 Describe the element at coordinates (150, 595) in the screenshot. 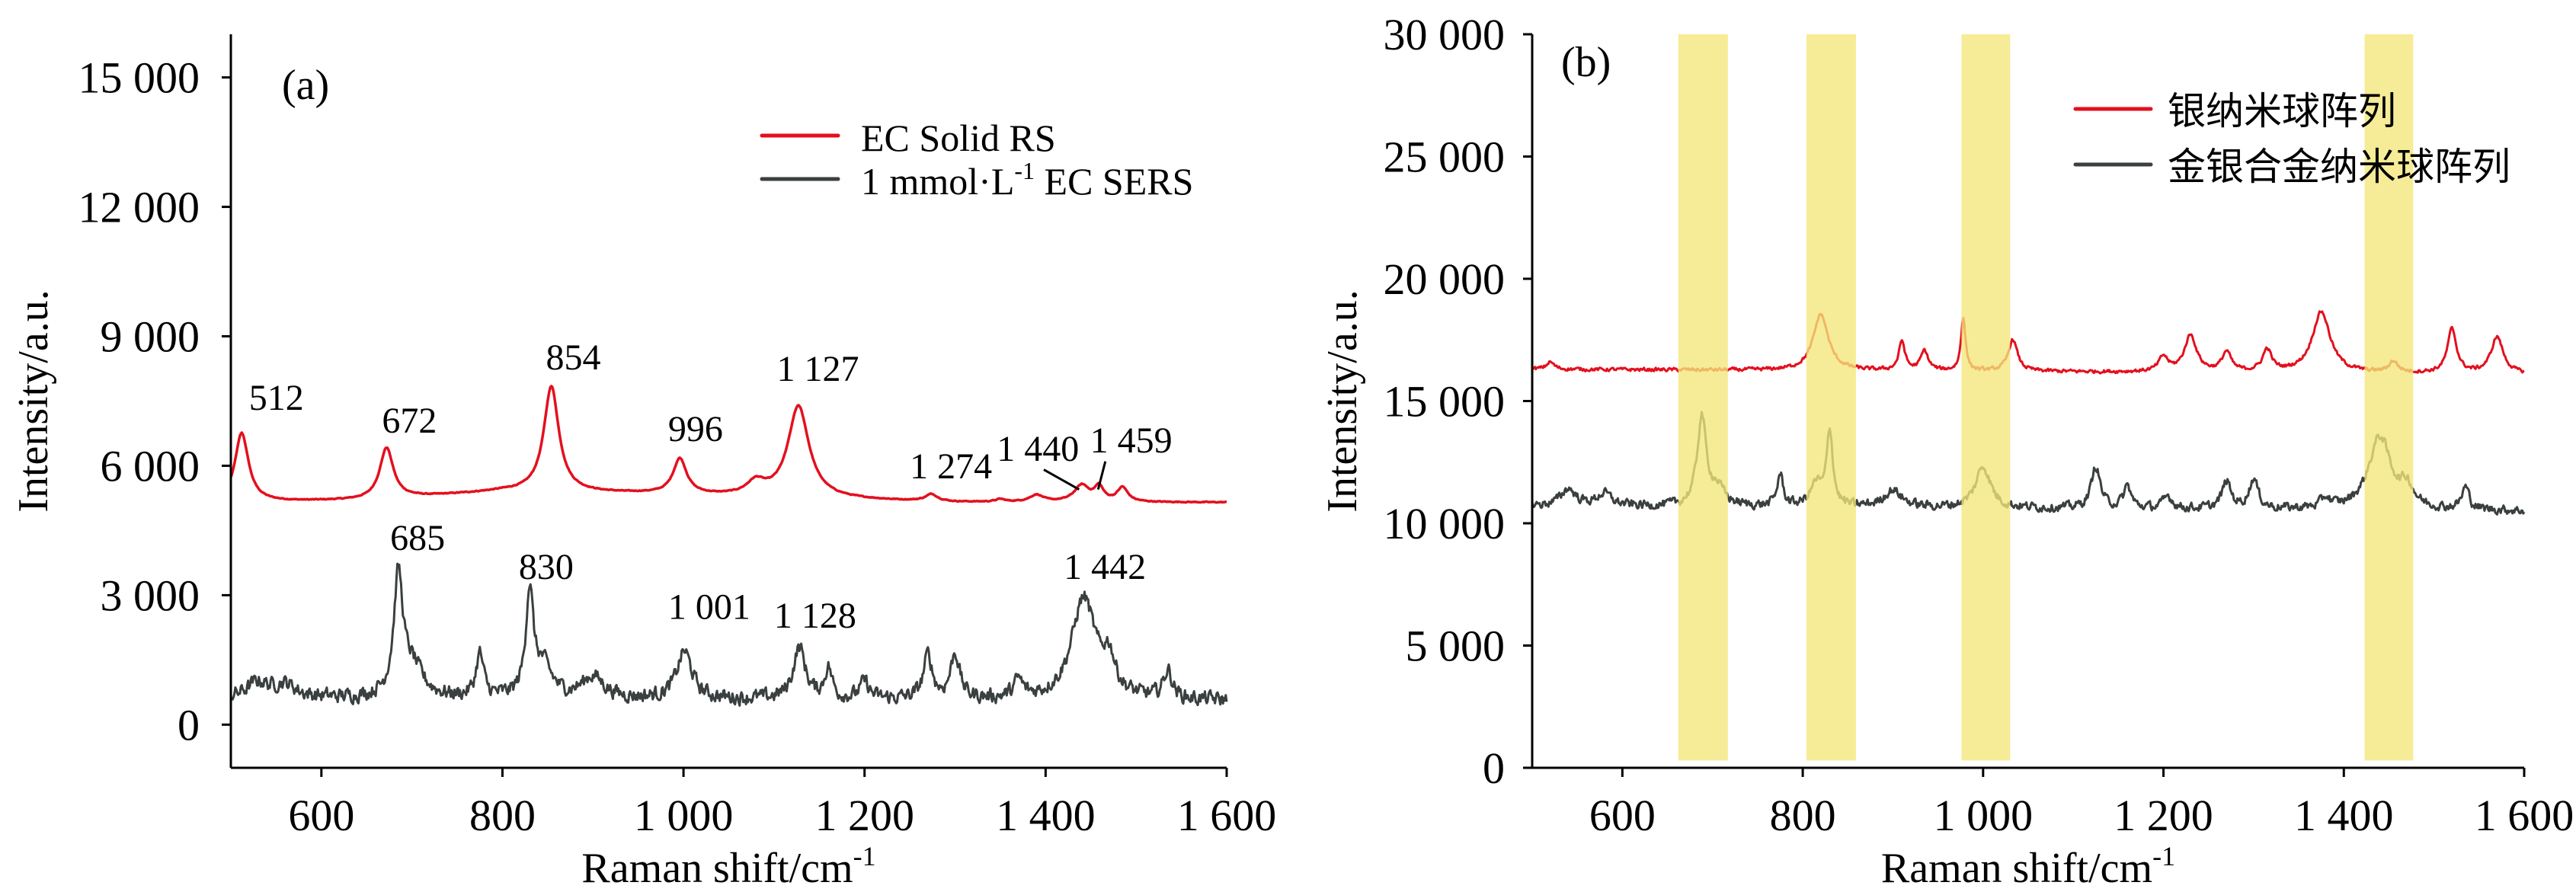

I see `y-tick-label: 3 000` at that location.